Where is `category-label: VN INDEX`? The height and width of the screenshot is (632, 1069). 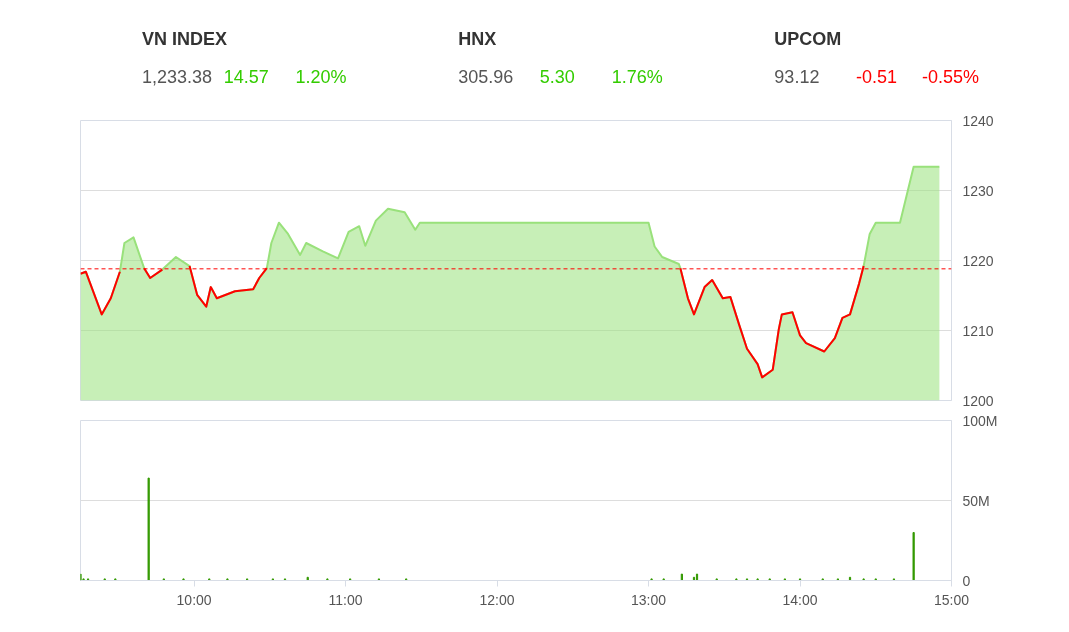 category-label: VN INDEX is located at coordinates (184, 38).